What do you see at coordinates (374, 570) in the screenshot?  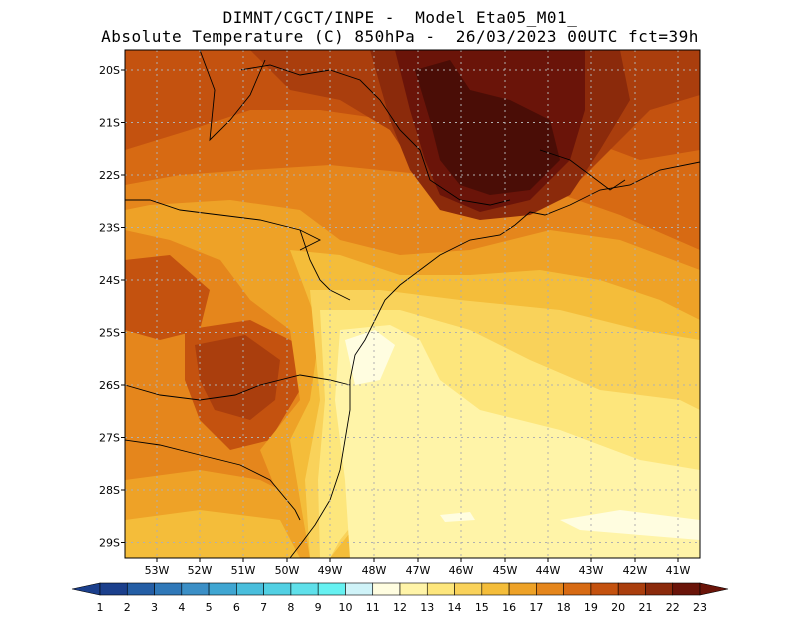 I see `lon-label: 48W` at bounding box center [374, 570].